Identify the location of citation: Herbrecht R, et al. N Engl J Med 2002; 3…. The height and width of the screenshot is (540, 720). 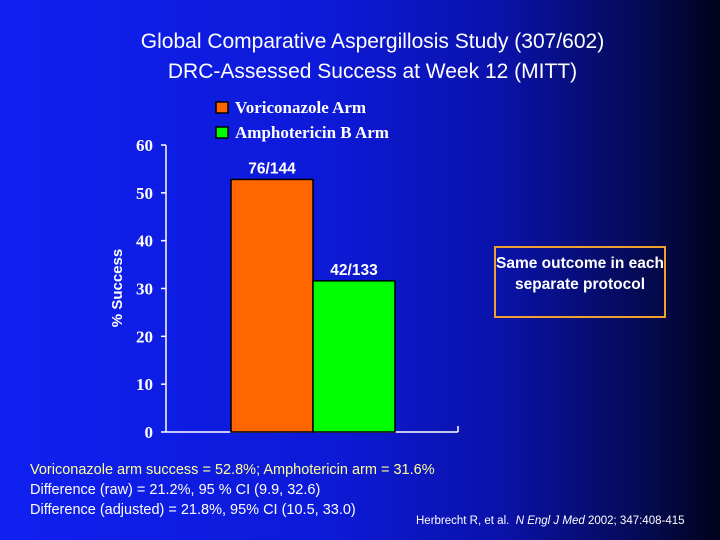
(550, 521).